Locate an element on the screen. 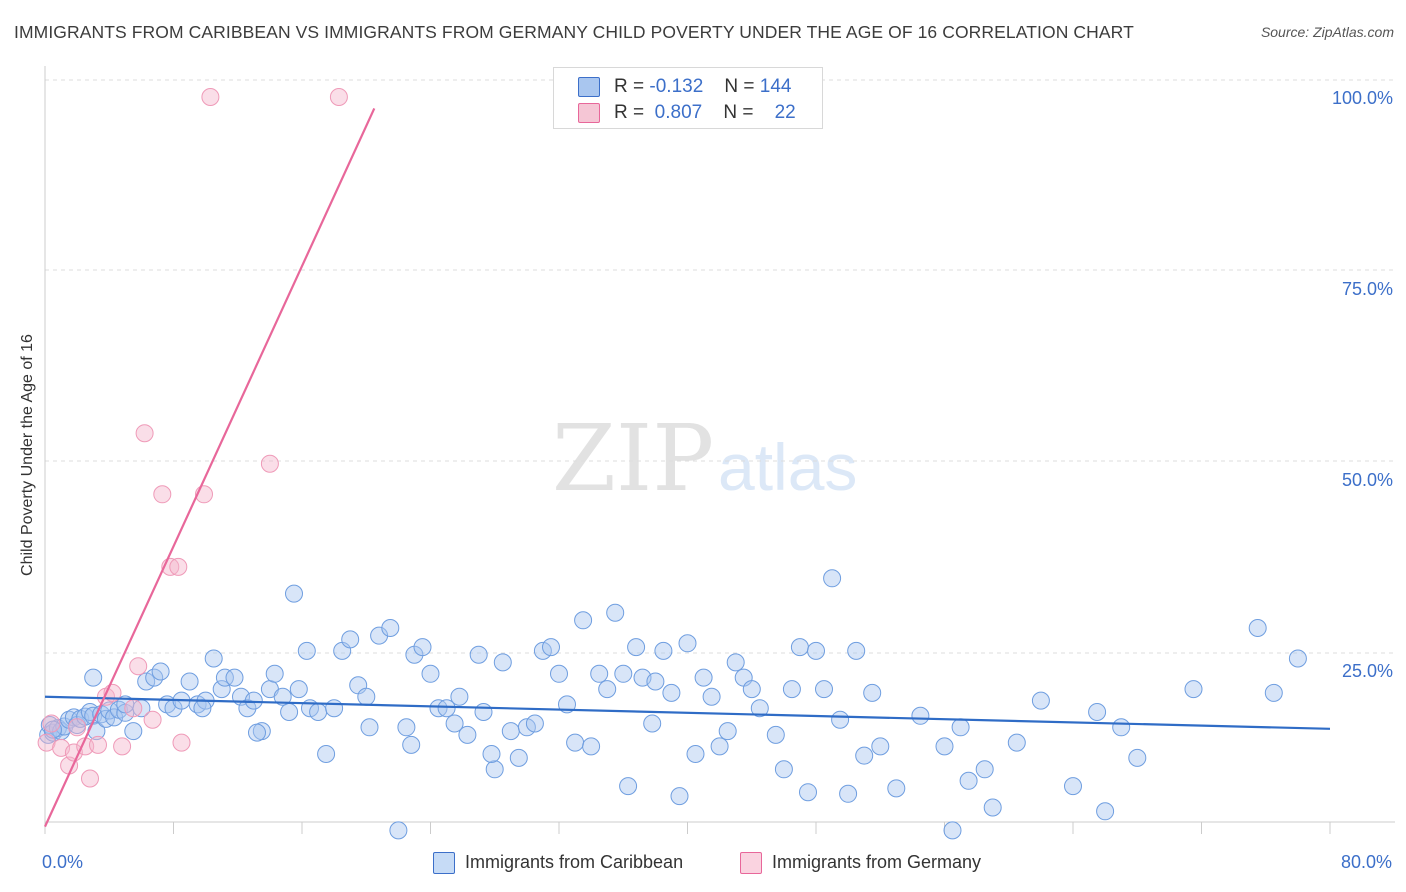  watermark-atlas: atlas is located at coordinates (787, 467).